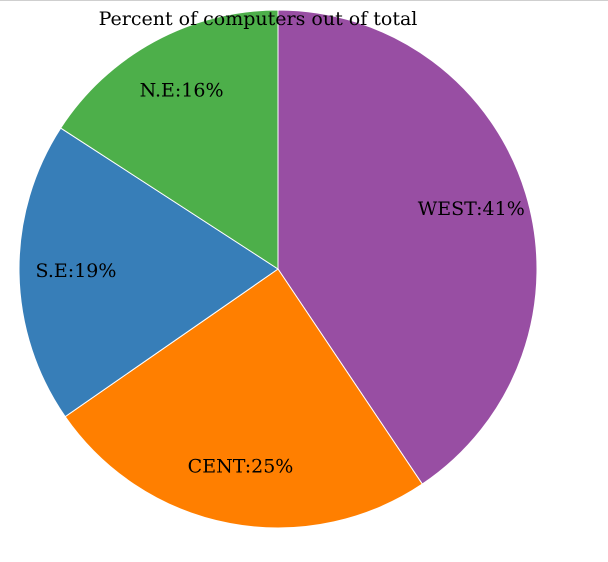 The image size is (608, 562). Describe the element at coordinates (471, 209) in the screenshot. I see `slice-label-west: WEST:41%` at that location.